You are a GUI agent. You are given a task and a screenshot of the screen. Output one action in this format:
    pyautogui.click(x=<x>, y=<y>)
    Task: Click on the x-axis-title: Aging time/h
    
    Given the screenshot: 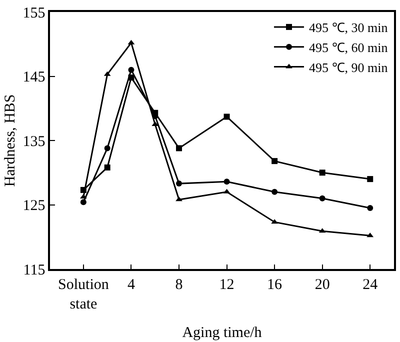 What is the action you would take?
    pyautogui.click(x=222, y=332)
    